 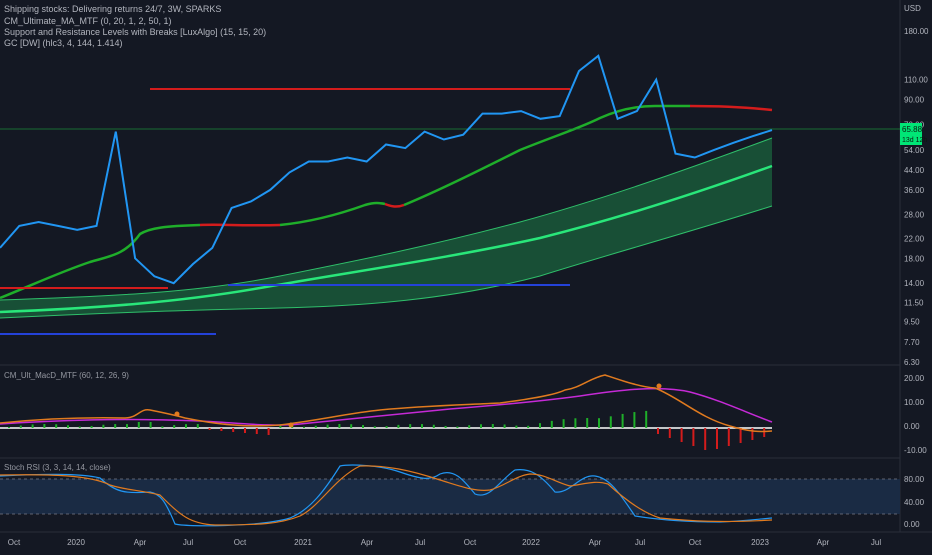 I want to click on macd-label: CM_Ult_MacD_MTF (60, 12, 26, 9), so click(x=66, y=375).